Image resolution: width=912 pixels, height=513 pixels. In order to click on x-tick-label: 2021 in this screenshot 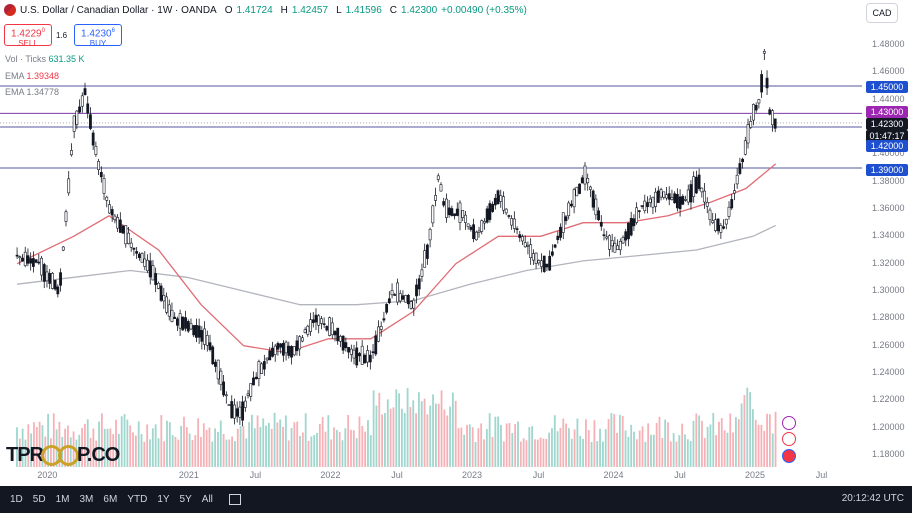, I will do `click(188, 475)`.